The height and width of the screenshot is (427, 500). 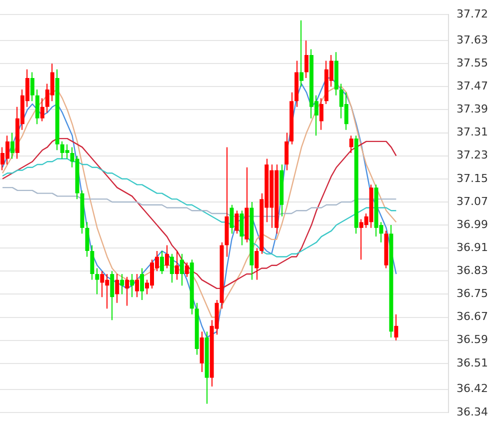 What do you see at coordinates (472, 178) in the screenshot?
I see `y-tick-label: 37.15` at bounding box center [472, 178].